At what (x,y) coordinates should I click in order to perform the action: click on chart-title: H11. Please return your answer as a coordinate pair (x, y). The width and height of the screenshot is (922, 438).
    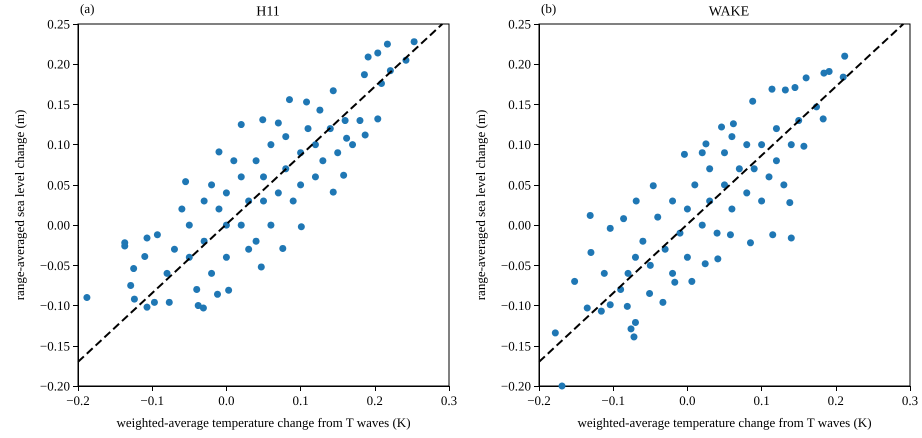
    Looking at the image, I should click on (268, 12).